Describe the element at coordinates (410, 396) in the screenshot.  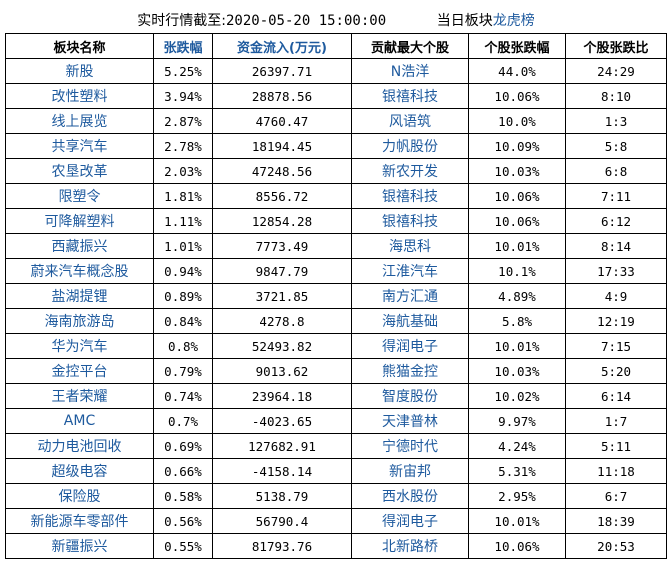
I see `top-stock-link: 智度股份` at that location.